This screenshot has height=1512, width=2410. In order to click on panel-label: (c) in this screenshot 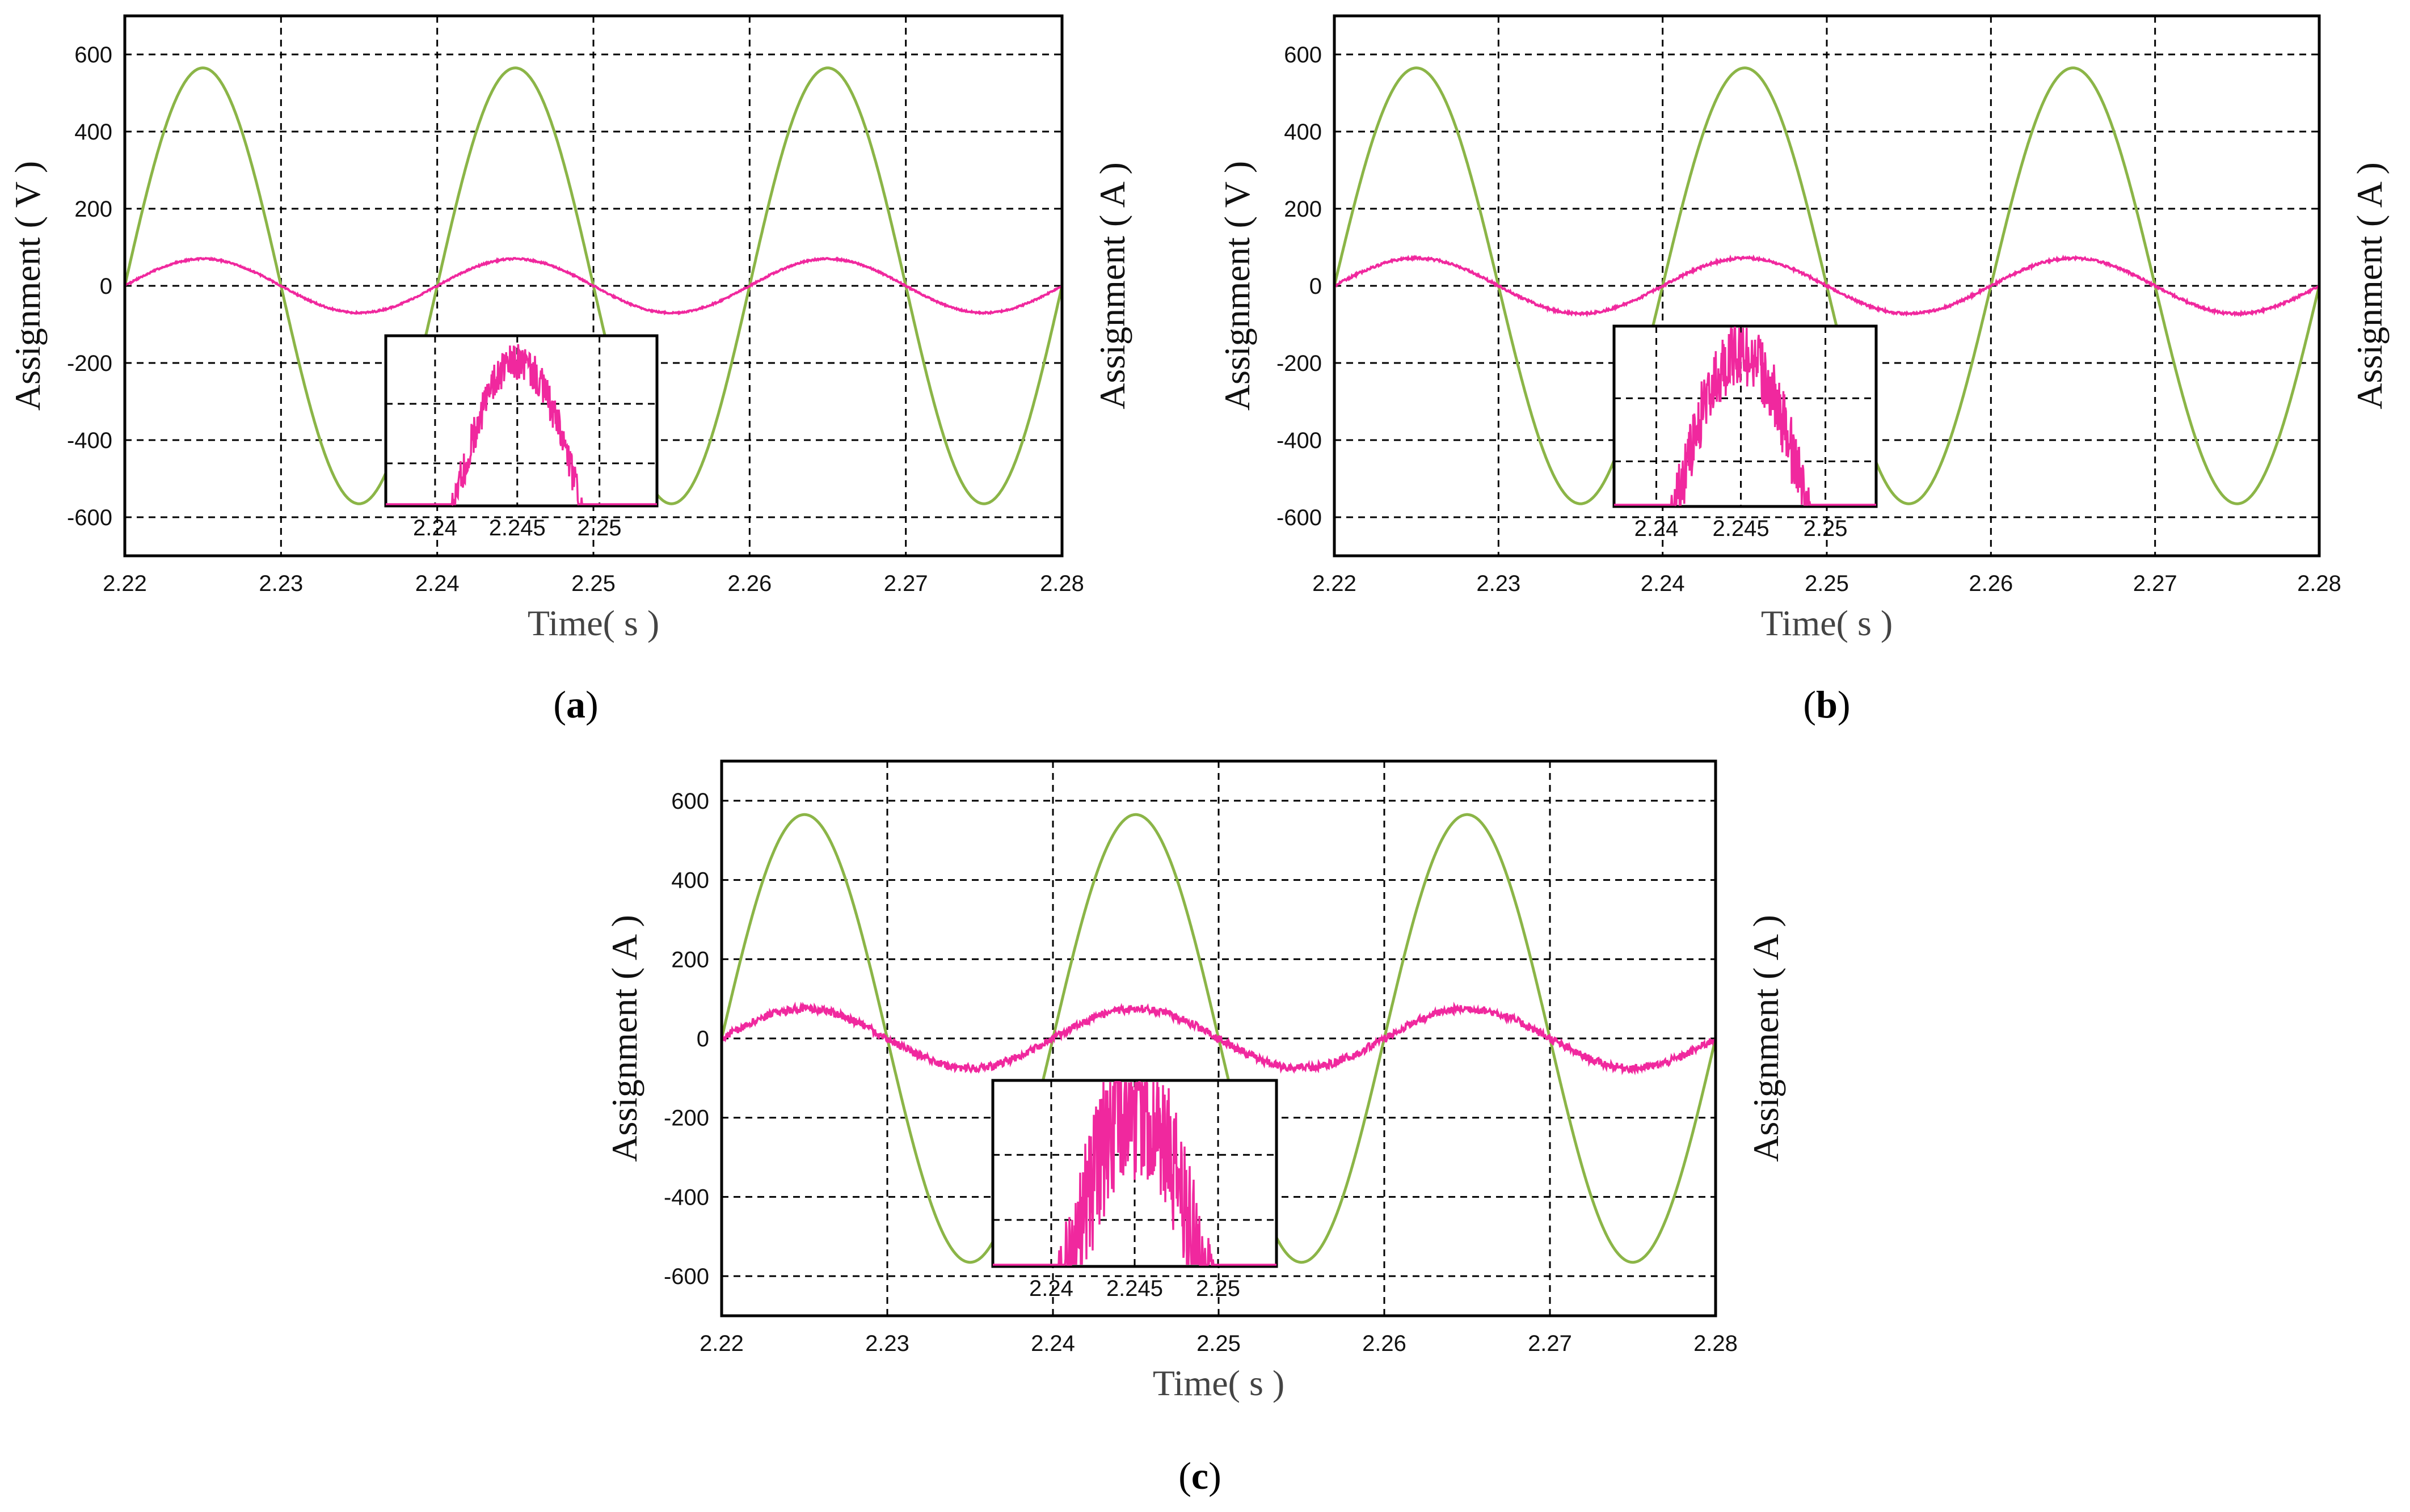, I will do `click(1199, 1476)`.